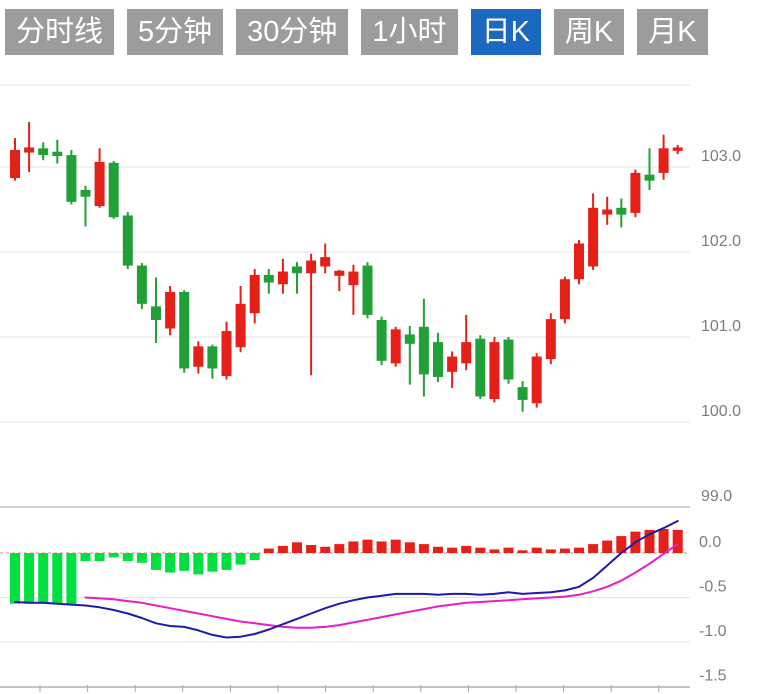  I want to click on tab-timeline: 分时线, so click(60, 32).